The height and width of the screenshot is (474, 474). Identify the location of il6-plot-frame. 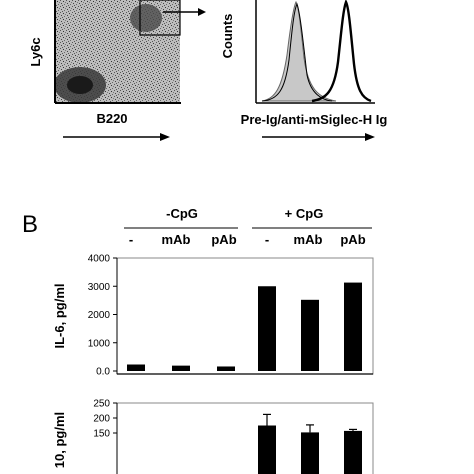
(245, 316).